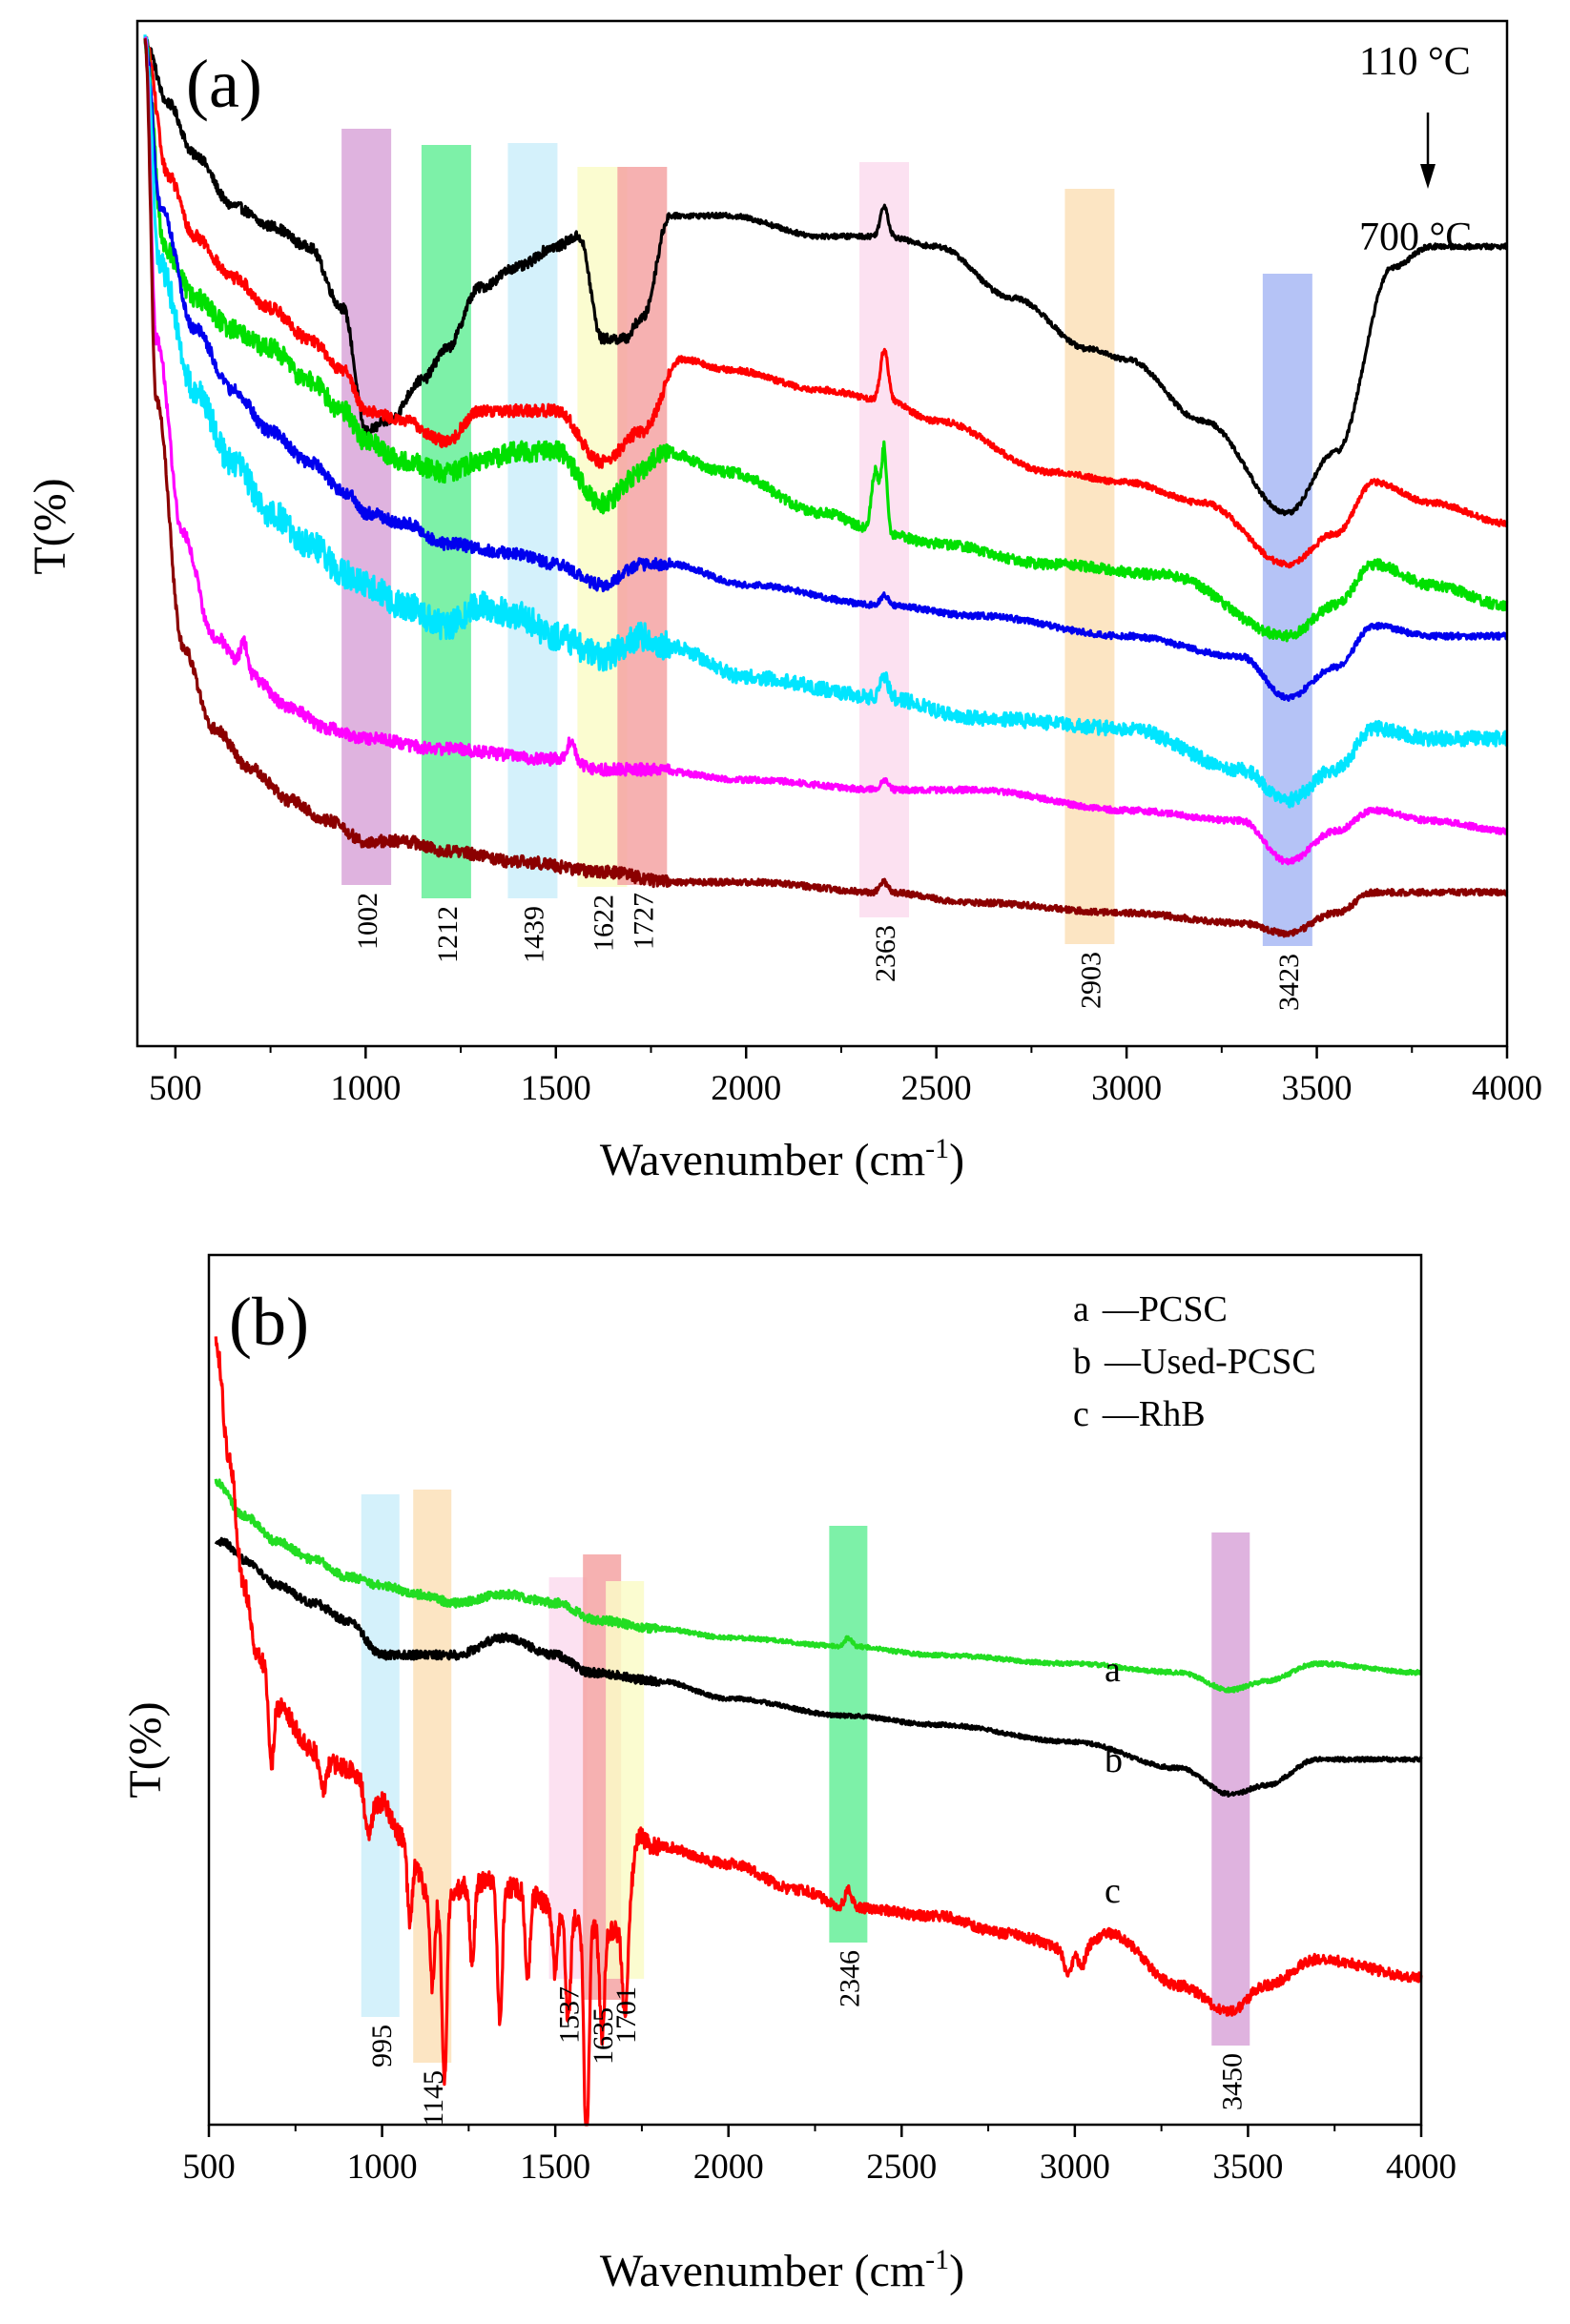 The width and height of the screenshot is (1570, 2324). Describe the element at coordinates (1114, 1760) in the screenshot. I see `series-b-label: b` at that location.